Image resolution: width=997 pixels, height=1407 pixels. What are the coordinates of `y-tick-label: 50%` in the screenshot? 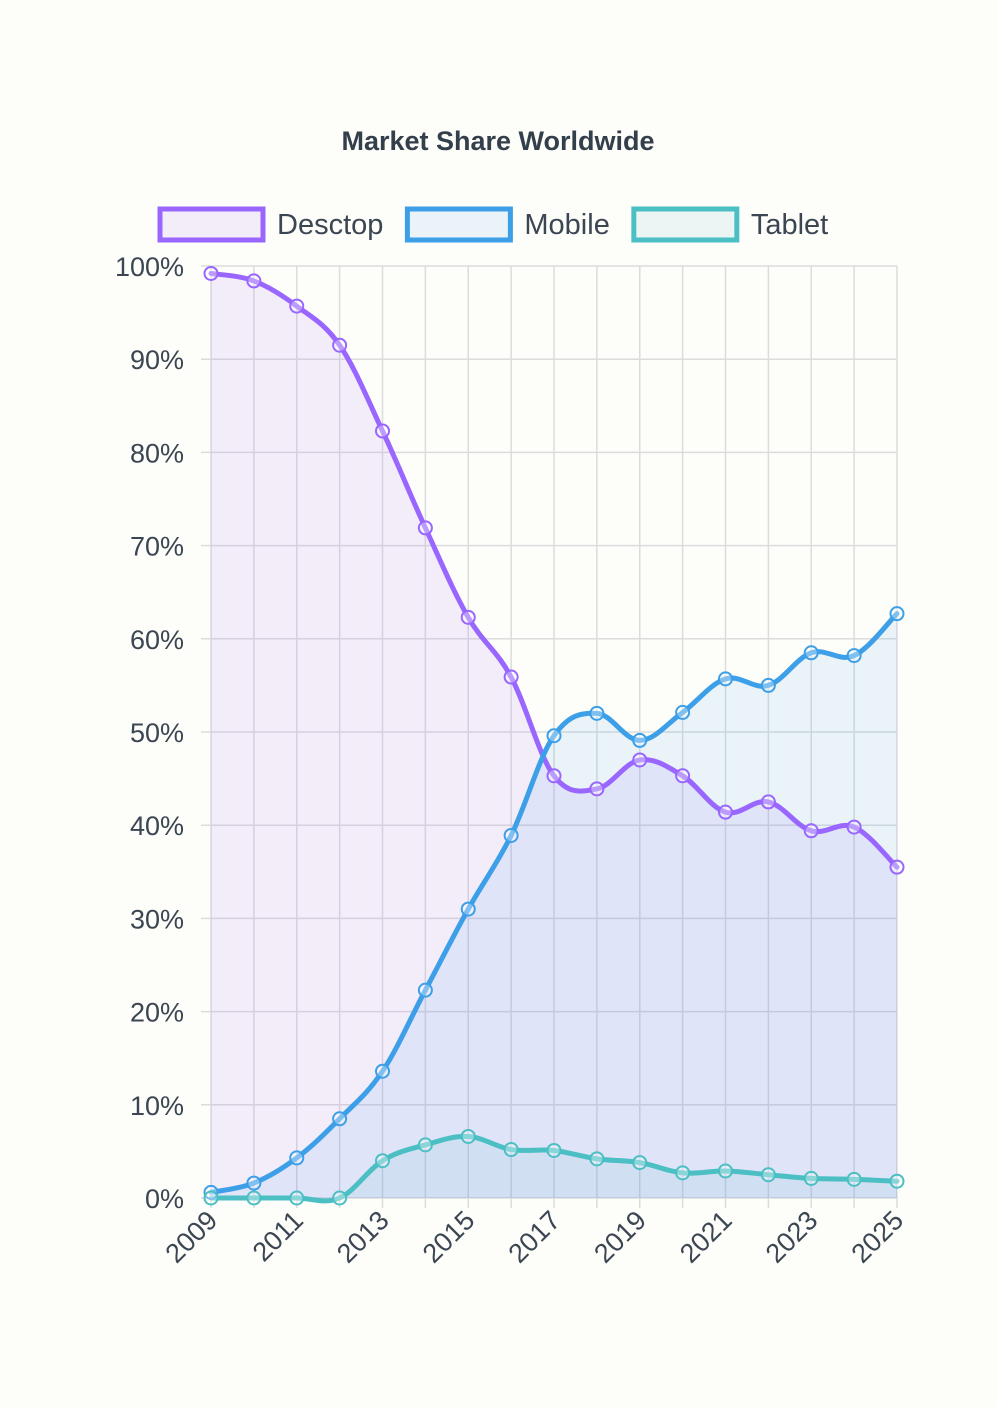 It's located at (157, 733).